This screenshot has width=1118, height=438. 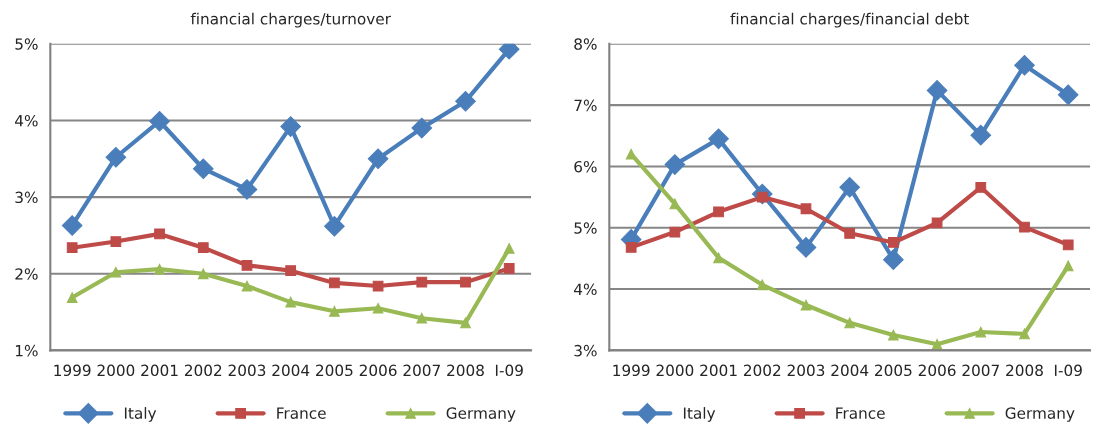 I want to click on y-tick-label: 7%, so click(x=585, y=105).